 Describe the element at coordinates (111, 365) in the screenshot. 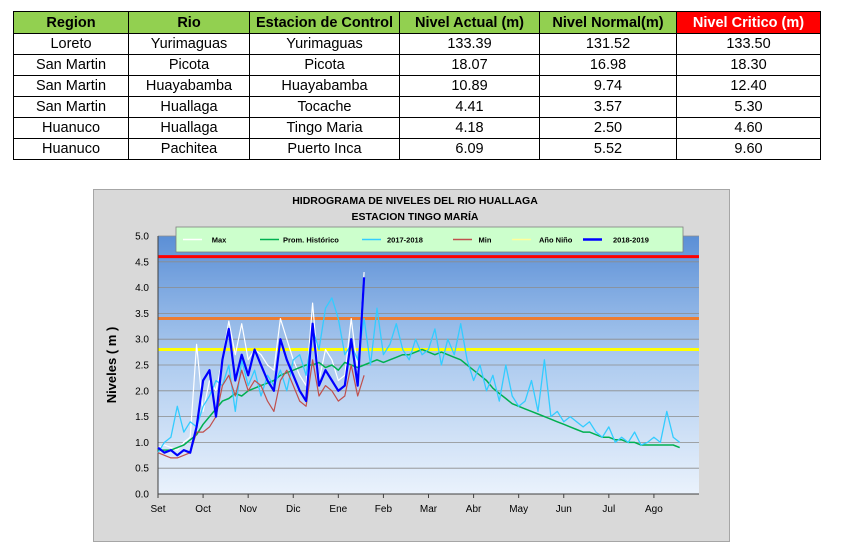

I see `y-axis-label: Niveles ( m )` at that location.